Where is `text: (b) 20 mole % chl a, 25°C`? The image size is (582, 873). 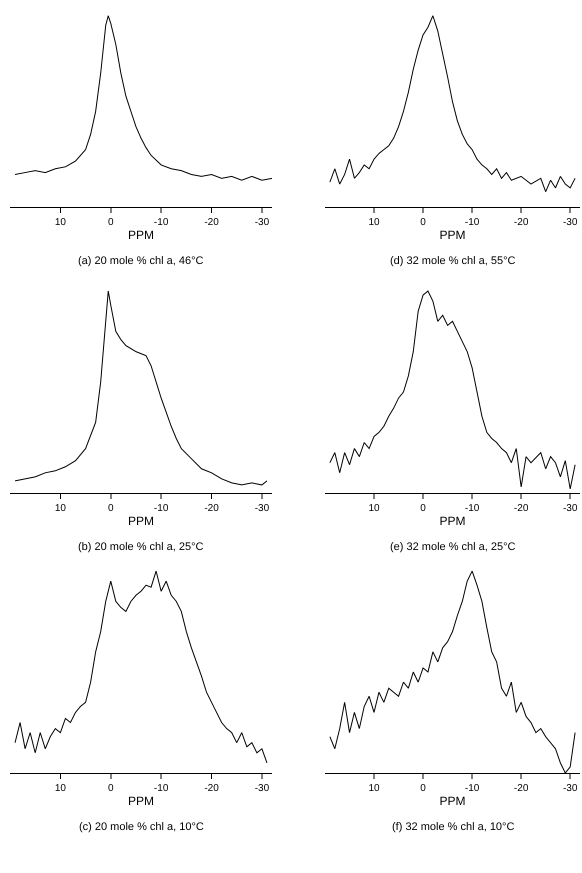
text: (b) 20 mole % chl a, 25°C is located at coordinates (141, 547).